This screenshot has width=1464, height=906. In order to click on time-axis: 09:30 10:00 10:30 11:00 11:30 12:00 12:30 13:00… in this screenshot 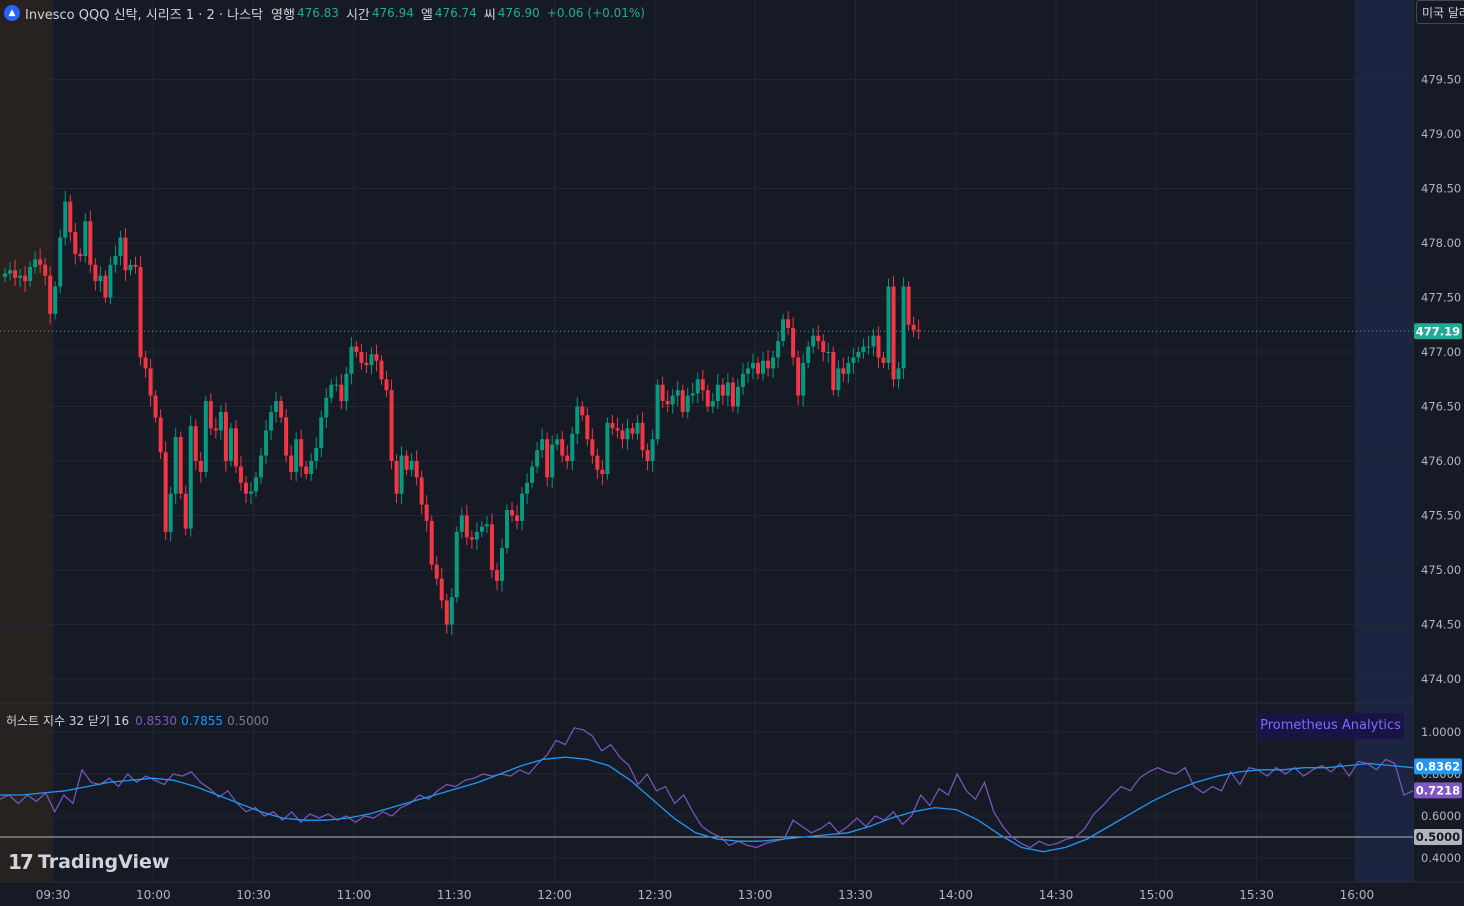, I will do `click(705, 895)`.